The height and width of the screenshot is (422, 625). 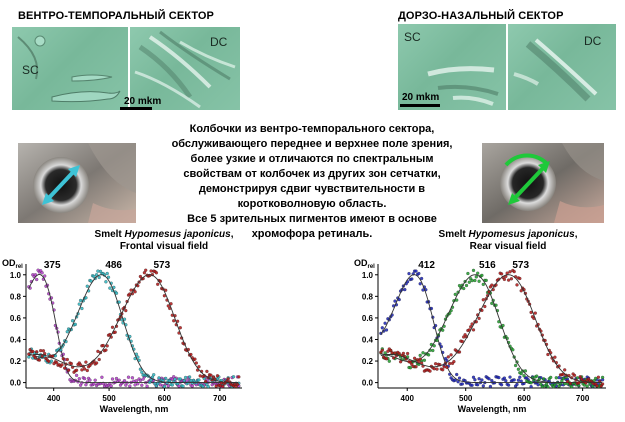 I want to click on sc-label-right: SC, so click(x=412, y=37).